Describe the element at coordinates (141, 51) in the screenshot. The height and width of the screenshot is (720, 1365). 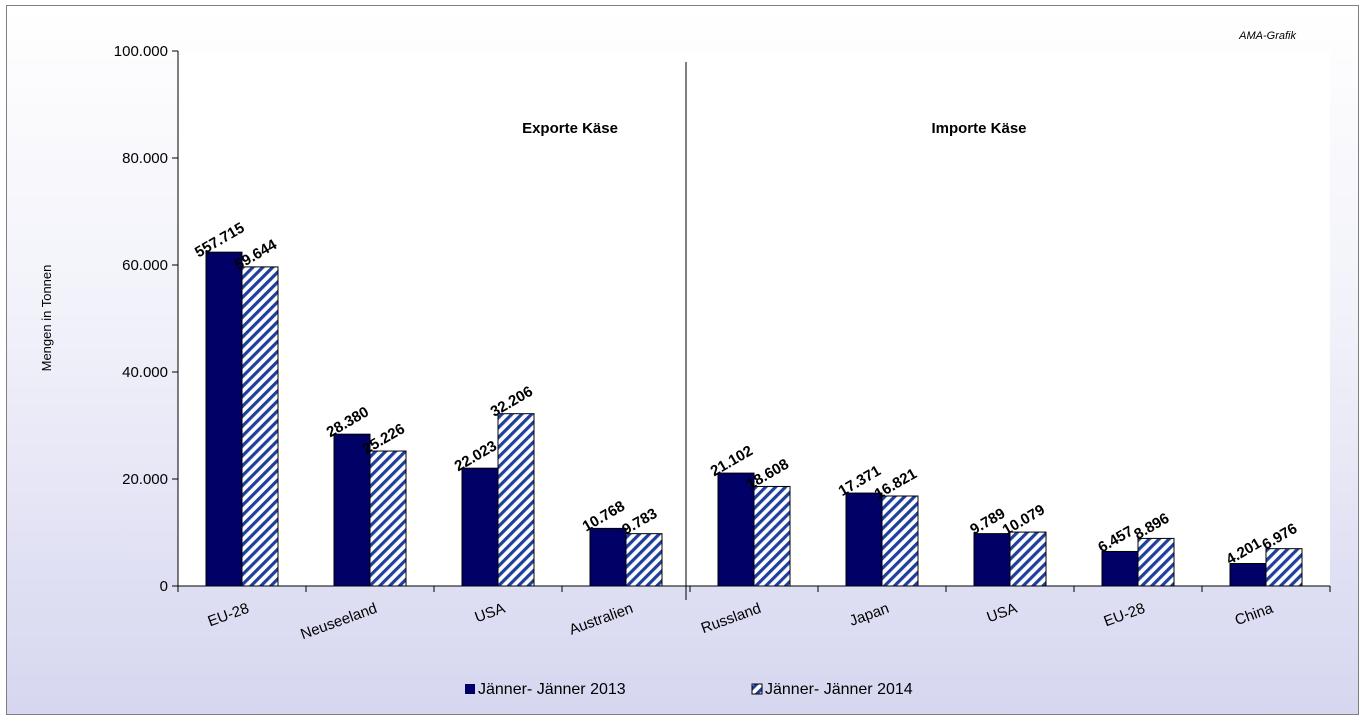
I see `y-tick-label: 100.000` at that location.